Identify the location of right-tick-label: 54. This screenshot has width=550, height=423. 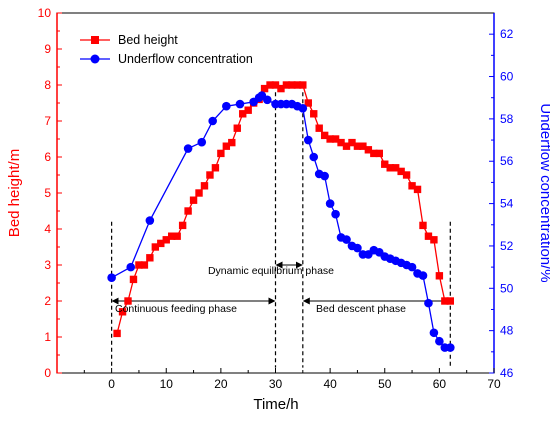
(507, 204).